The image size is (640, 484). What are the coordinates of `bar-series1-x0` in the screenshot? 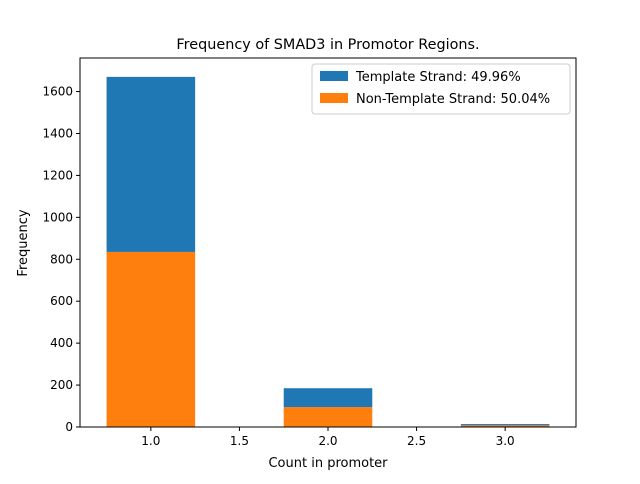 It's located at (151, 164).